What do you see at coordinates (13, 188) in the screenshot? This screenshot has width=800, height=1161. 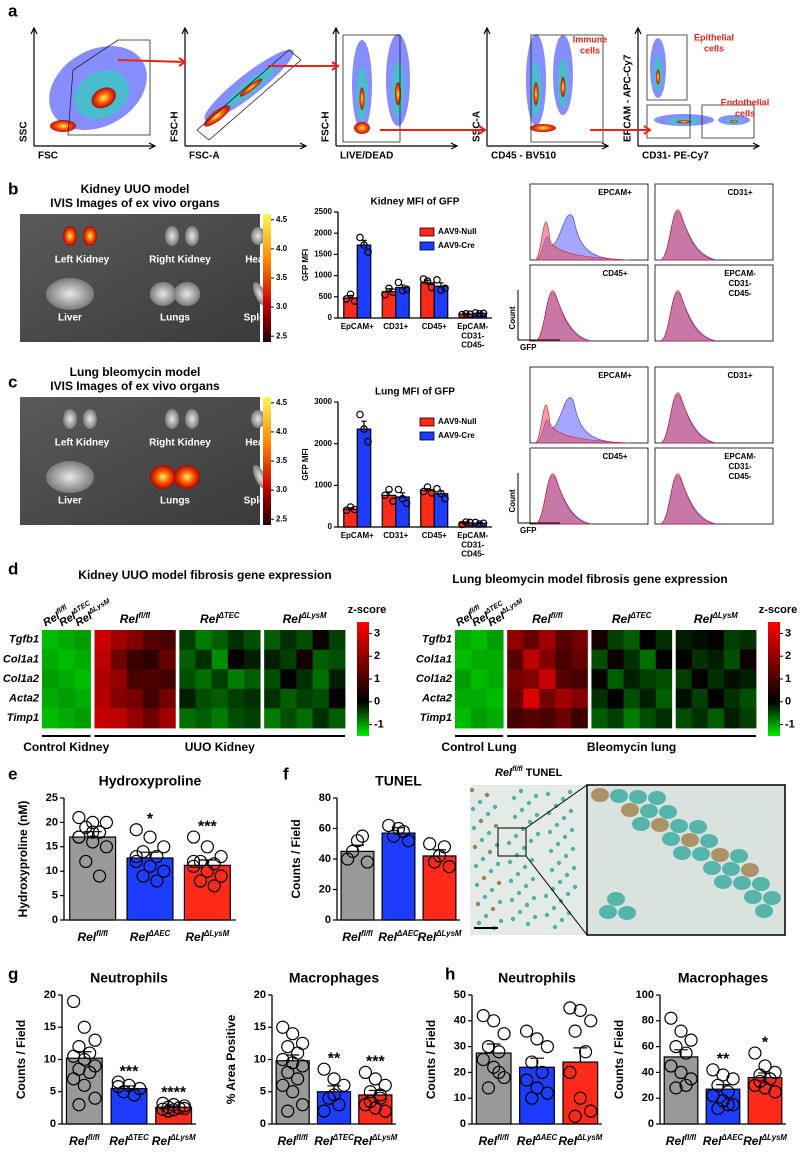 I see `panel-letter: b` at bounding box center [13, 188].